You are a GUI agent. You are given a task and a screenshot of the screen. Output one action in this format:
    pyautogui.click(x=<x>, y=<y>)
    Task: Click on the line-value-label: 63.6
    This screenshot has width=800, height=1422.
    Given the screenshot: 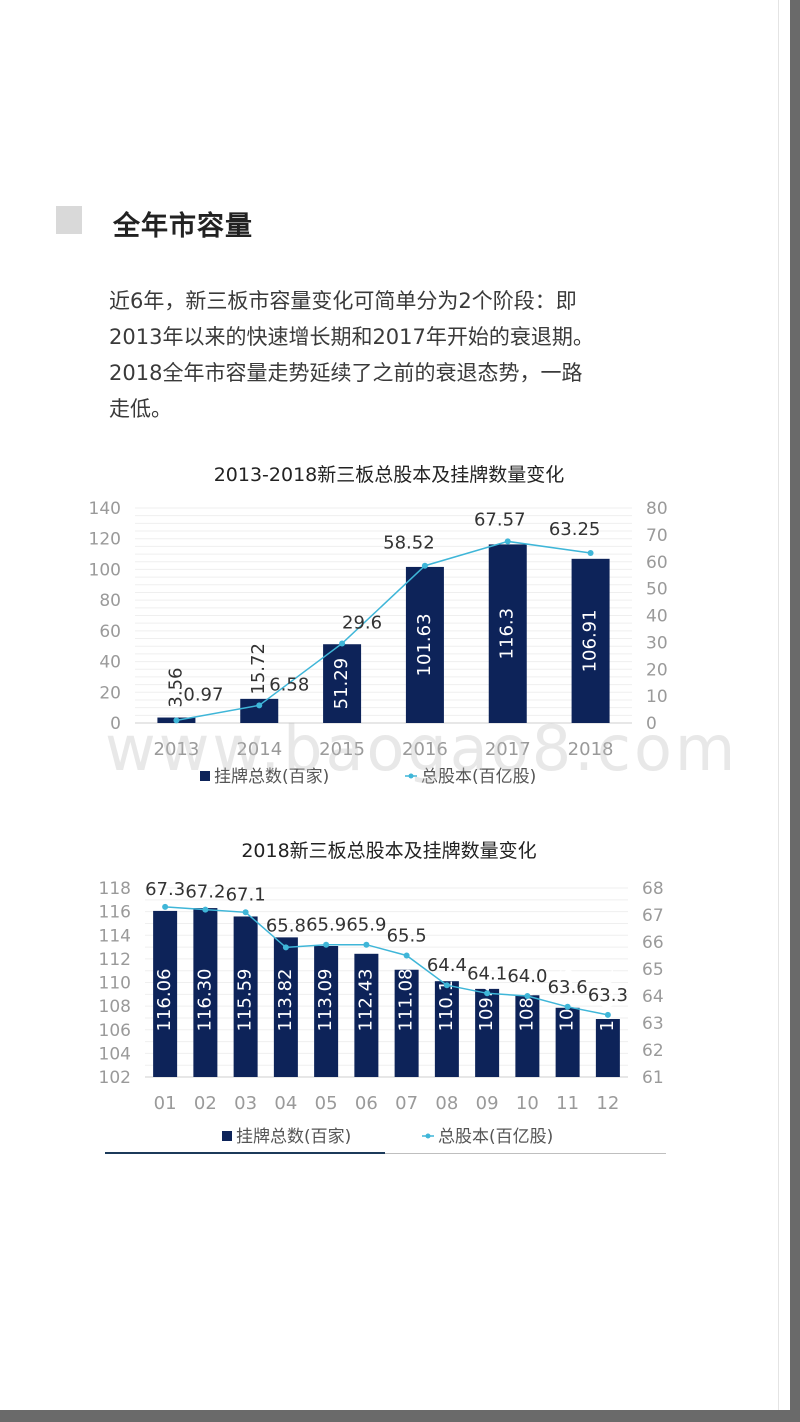 What is the action you would take?
    pyautogui.click(x=568, y=987)
    